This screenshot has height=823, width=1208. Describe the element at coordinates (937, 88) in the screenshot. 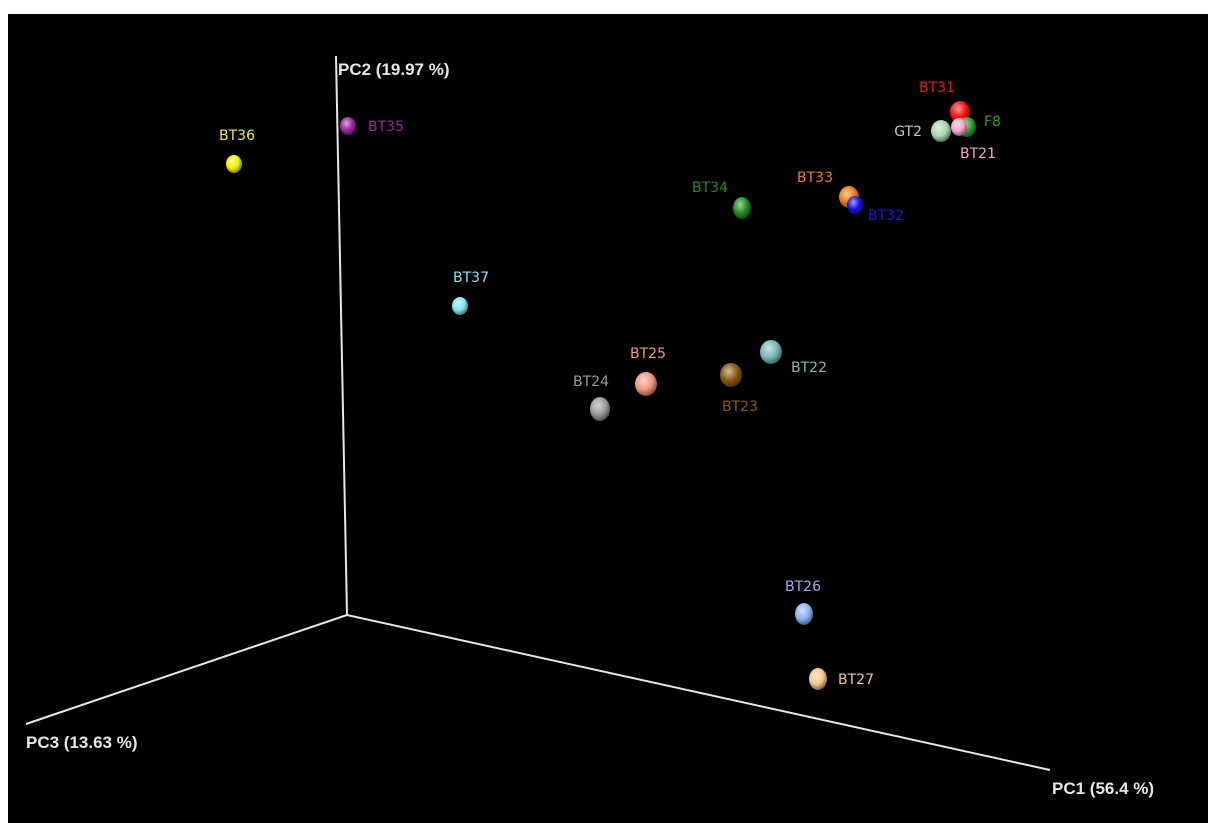

I see `point-label-bt31: BT31` at that location.